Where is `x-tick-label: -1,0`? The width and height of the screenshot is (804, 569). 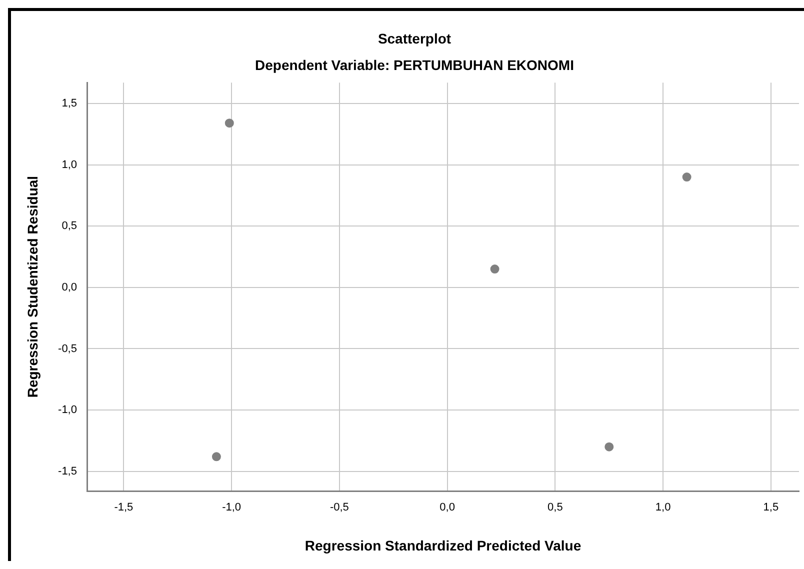
x-tick-label: -1,0 is located at coordinates (232, 508).